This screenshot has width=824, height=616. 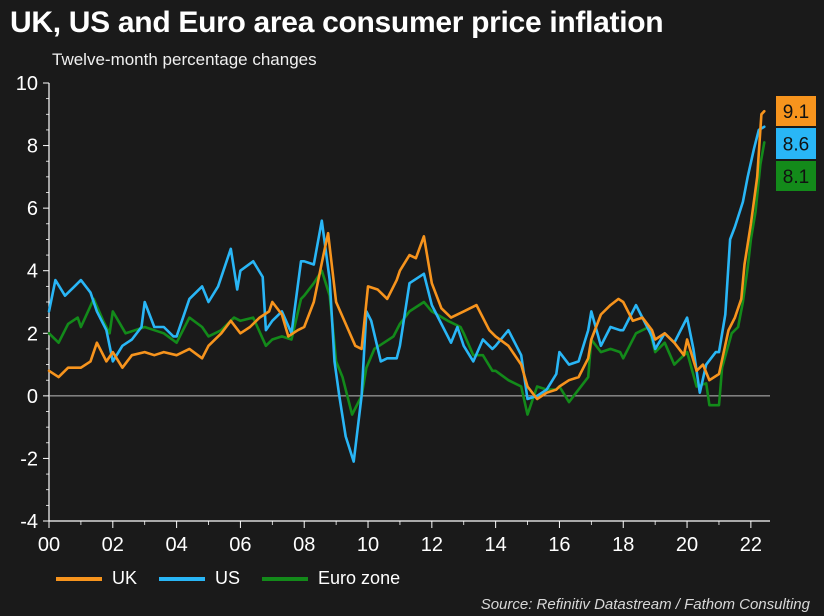 I want to click on legend-swatch-uk, so click(x=79, y=578).